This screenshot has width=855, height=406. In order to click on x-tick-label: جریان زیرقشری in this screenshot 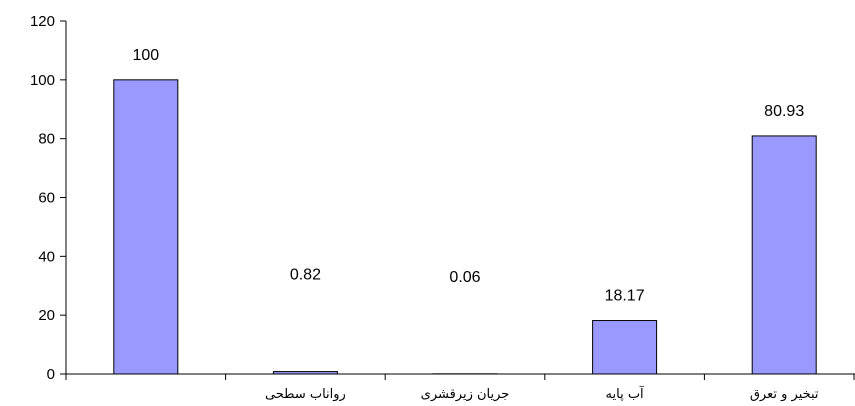, I will do `click(465, 394)`.